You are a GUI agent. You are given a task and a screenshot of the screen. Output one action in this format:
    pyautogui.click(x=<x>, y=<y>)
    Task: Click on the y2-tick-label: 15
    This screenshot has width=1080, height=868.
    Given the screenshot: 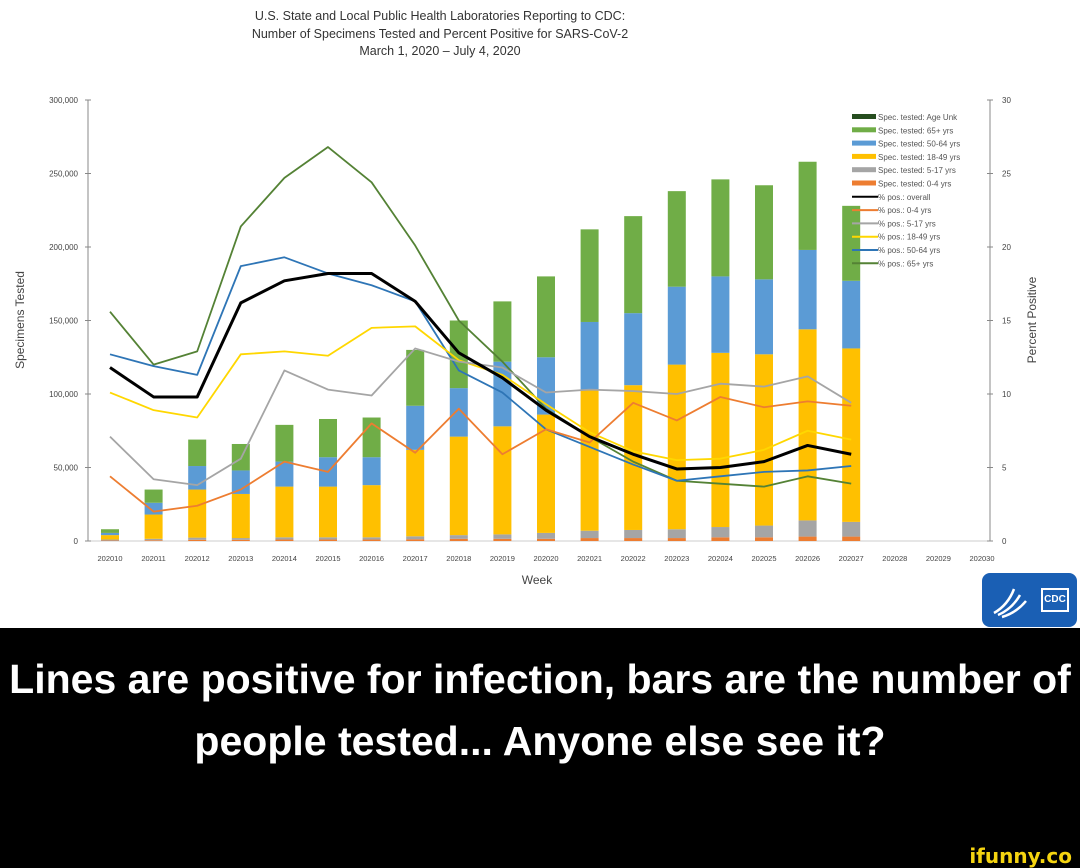 What is the action you would take?
    pyautogui.click(x=1006, y=321)
    